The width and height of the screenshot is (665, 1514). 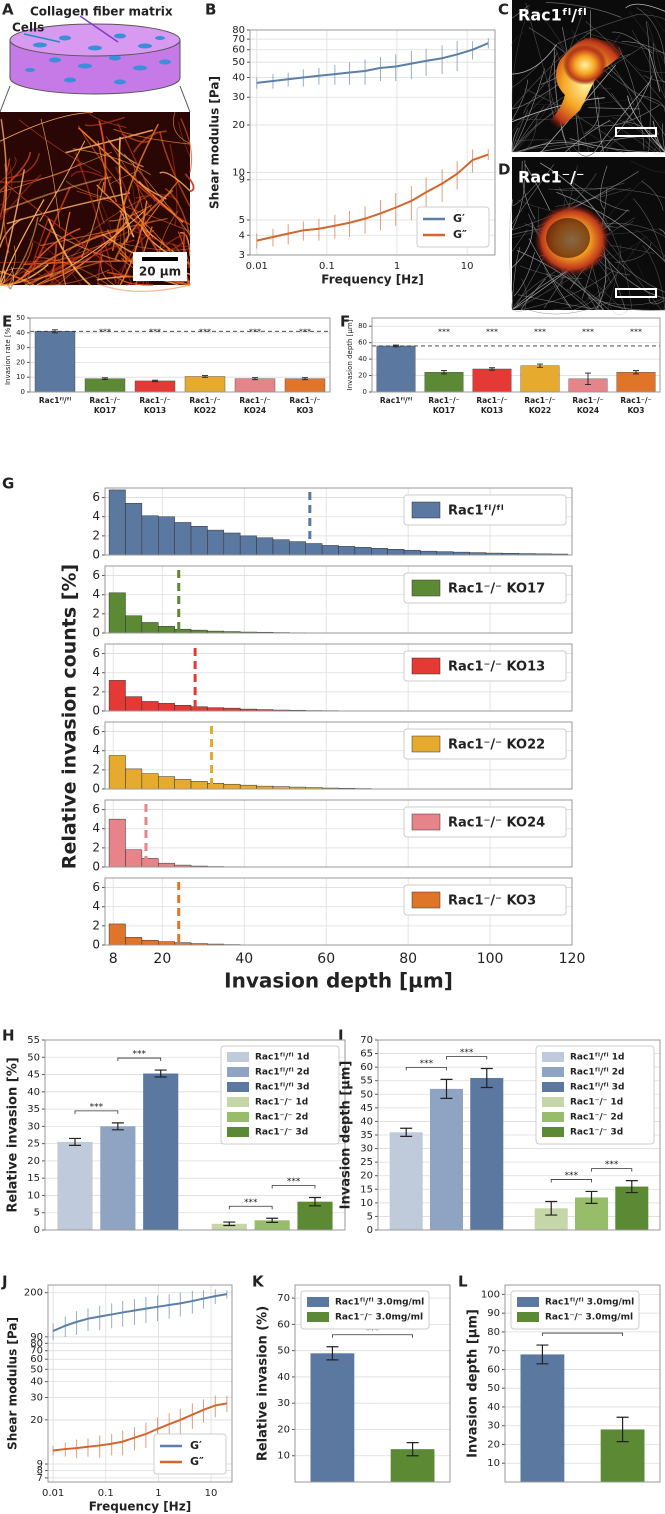 What do you see at coordinates (98, 59) in the screenshot?
I see `cells` at bounding box center [98, 59].